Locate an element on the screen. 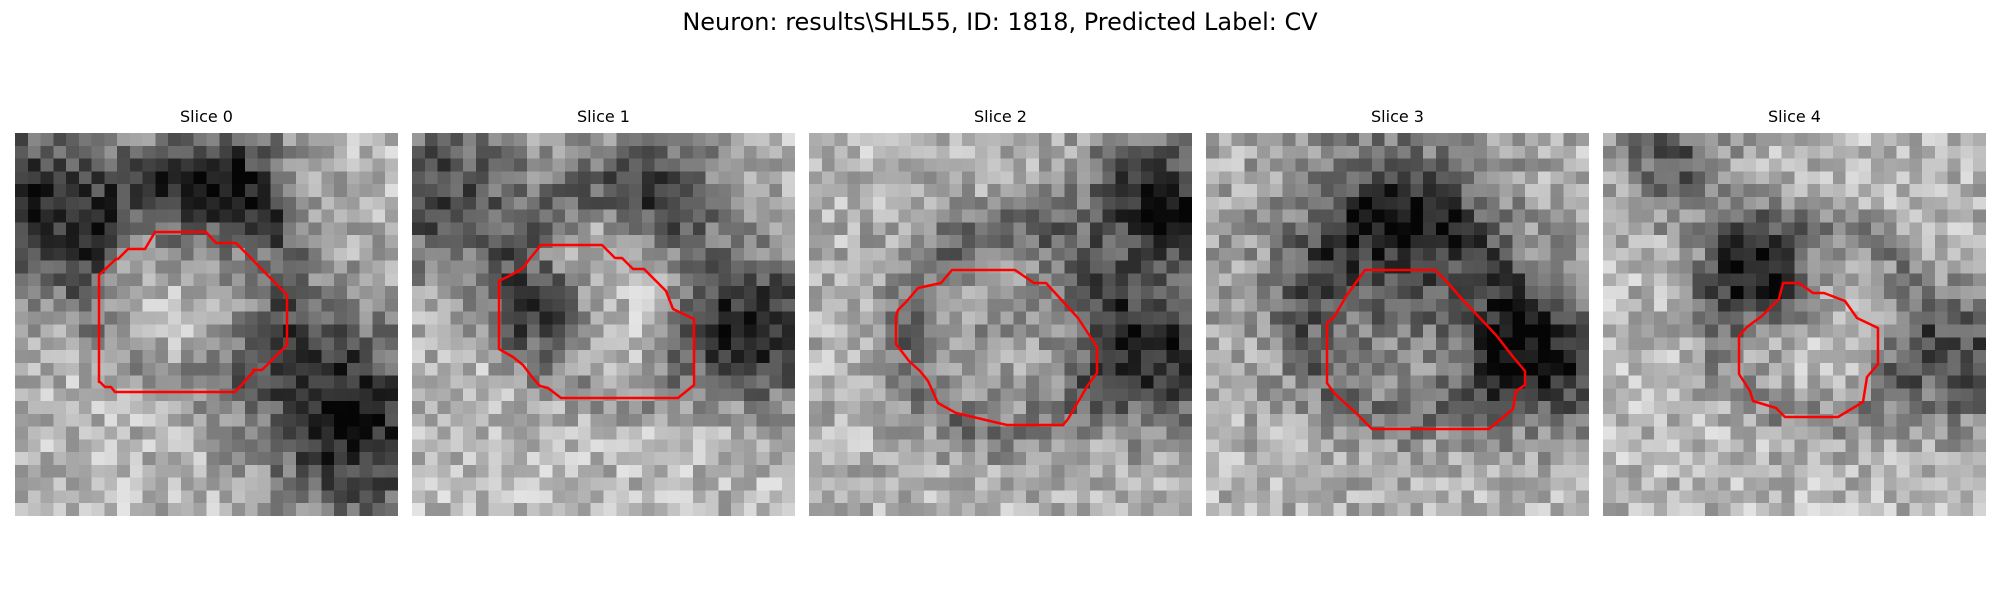 The image size is (2000, 600). slice-title-3: Slice 3 is located at coordinates (1397, 116).